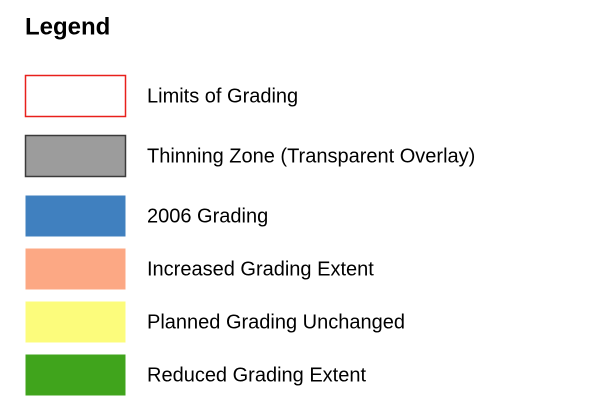  I want to click on legend-label: Reduced Grading Extent, so click(256, 375).